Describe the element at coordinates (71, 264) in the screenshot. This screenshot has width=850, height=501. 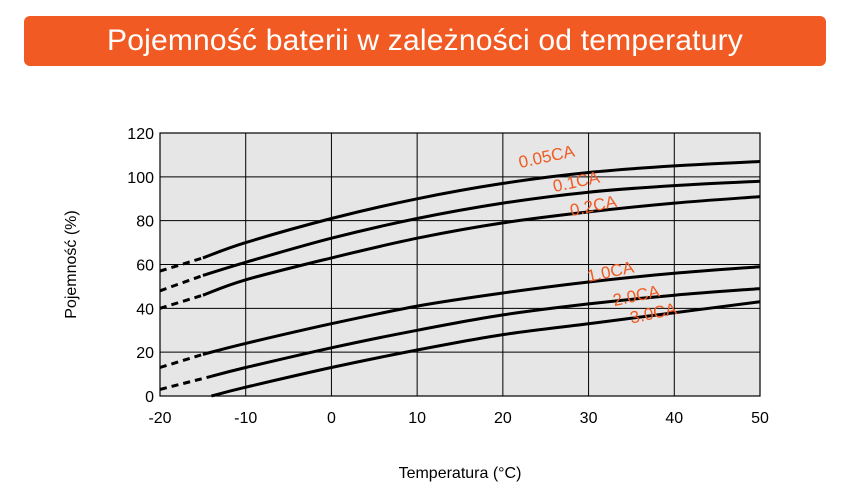
I see `y-axis-title: Pojemność (%)` at that location.